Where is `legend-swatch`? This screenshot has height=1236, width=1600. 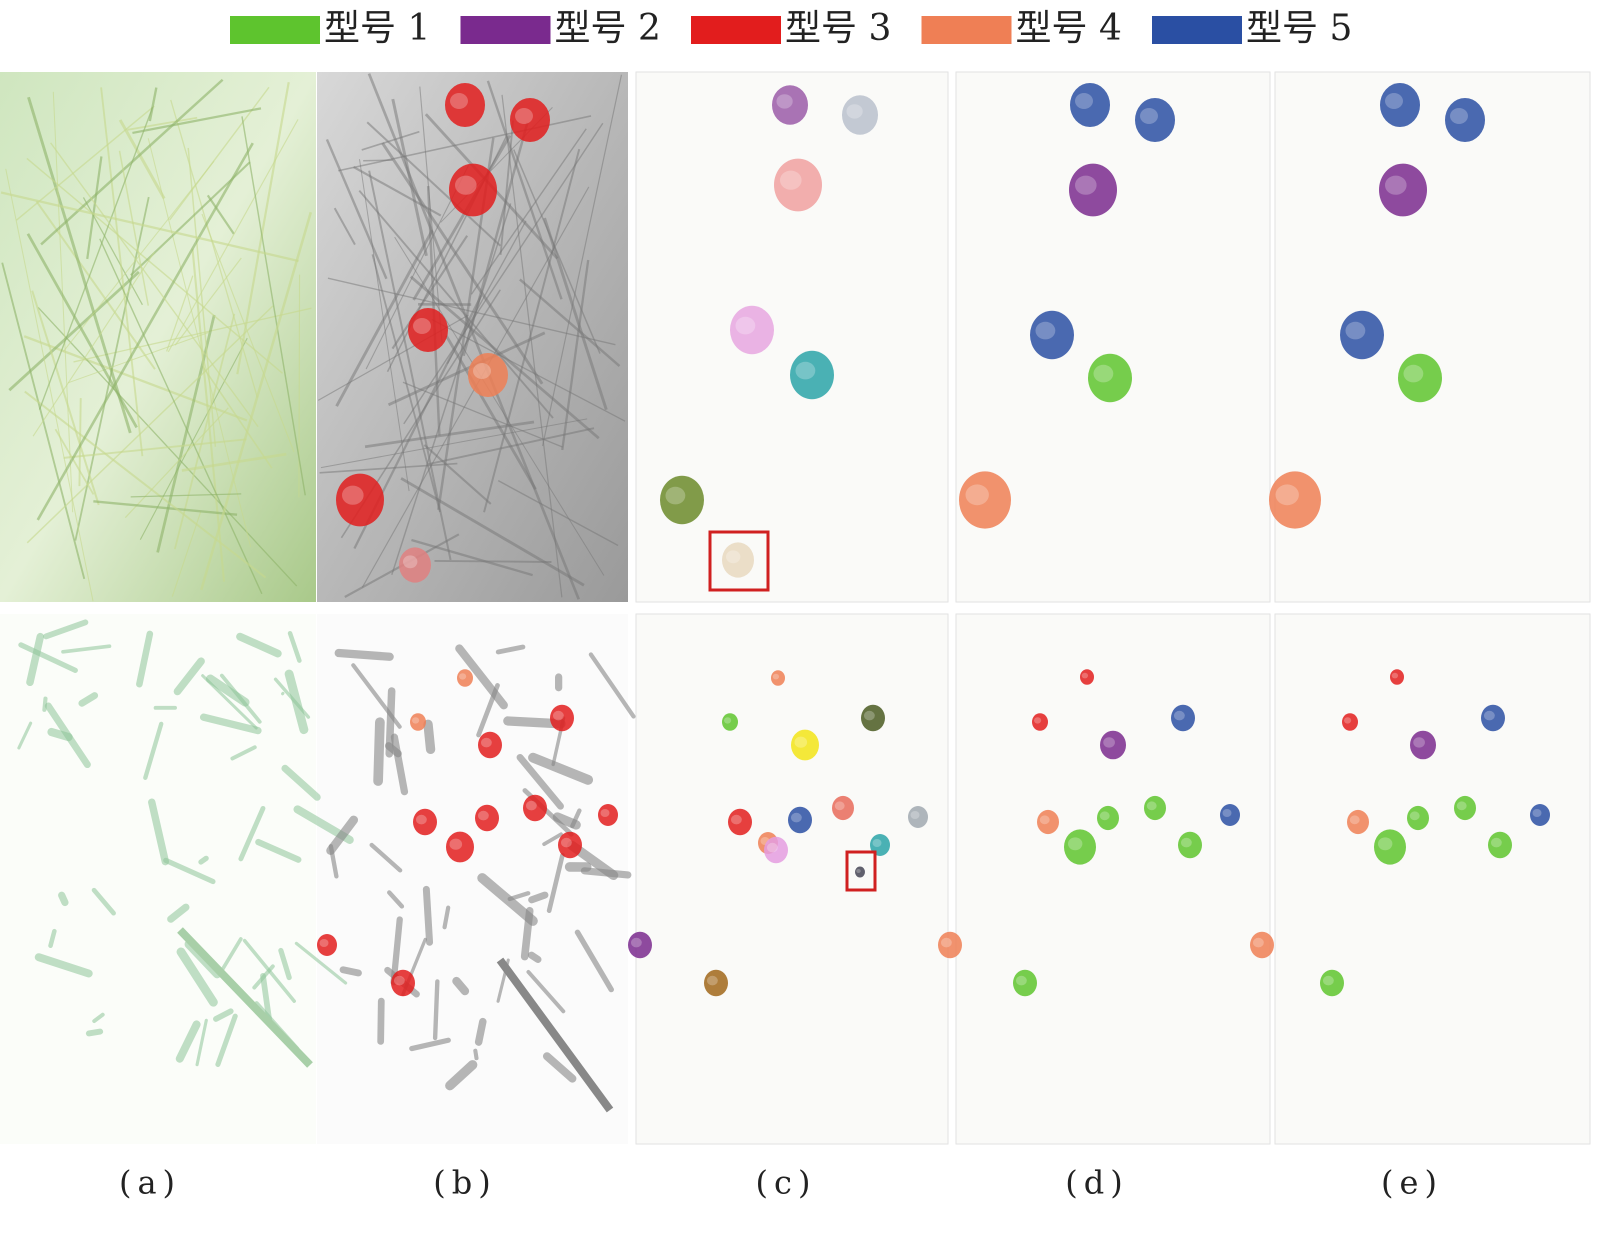 legend-swatch is located at coordinates (275, 30).